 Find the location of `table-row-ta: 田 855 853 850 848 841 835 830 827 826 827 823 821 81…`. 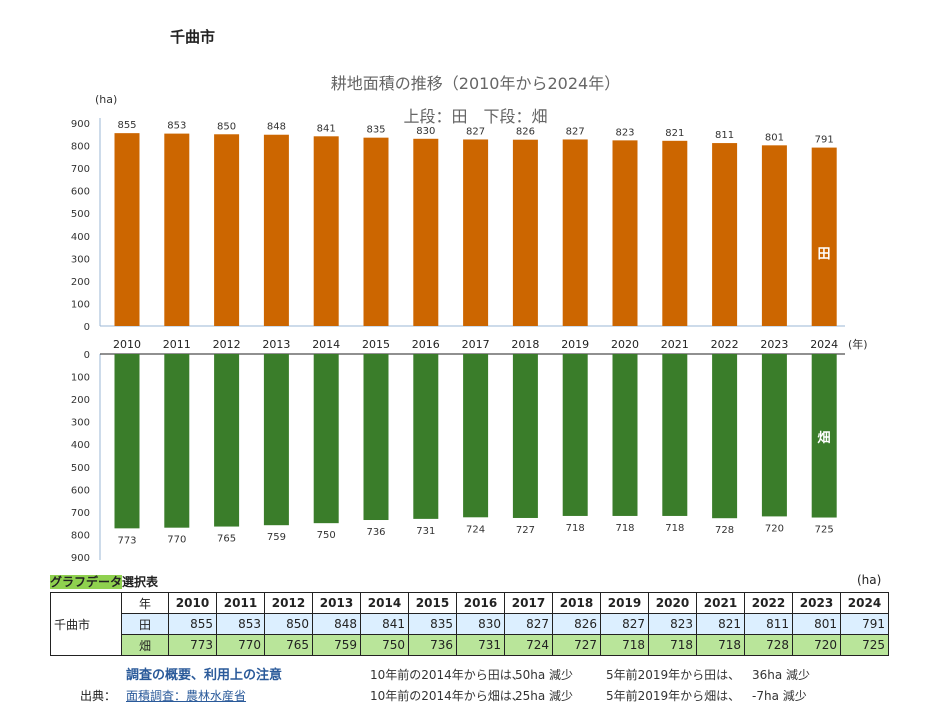

table-row-ta: 田 855 853 850 848 841 835 830 827 826 827 823 821 81… is located at coordinates (470, 624).